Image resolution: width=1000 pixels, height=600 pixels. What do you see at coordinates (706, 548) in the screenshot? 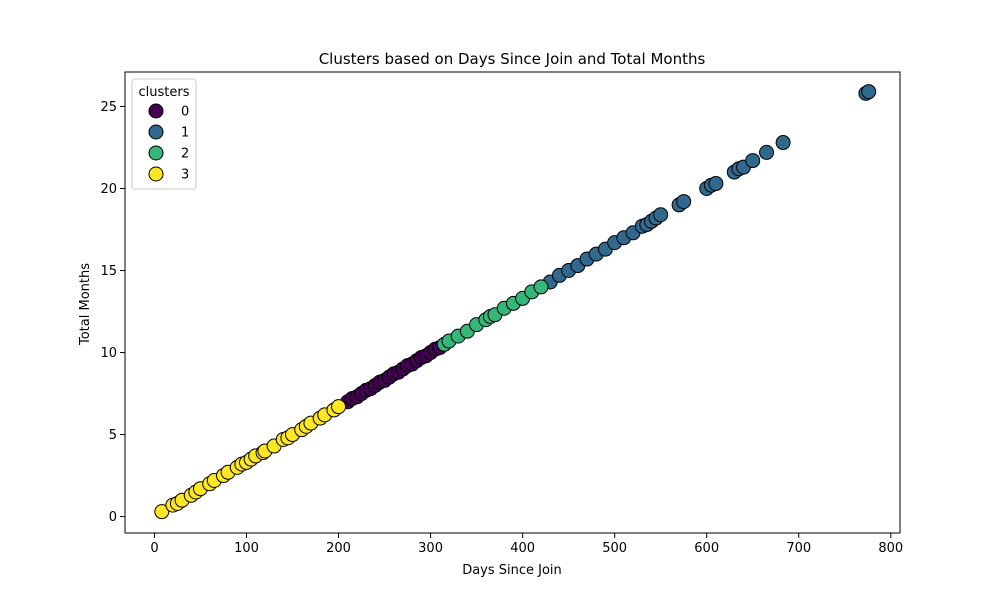
I see `x-tick-label: 600` at bounding box center [706, 548].